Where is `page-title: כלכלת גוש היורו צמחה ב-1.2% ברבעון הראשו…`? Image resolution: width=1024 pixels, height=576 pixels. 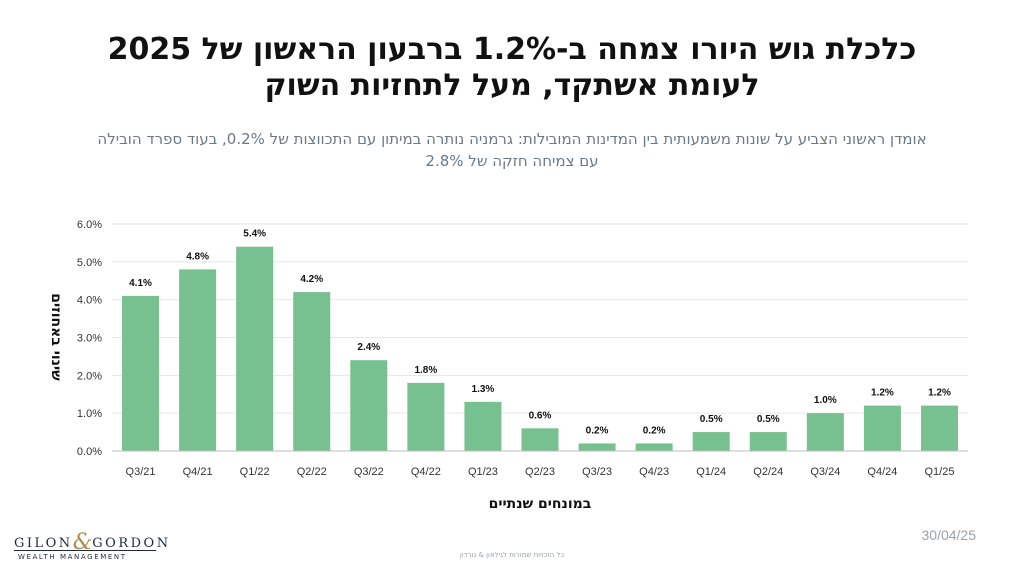 page-title: כלכלת גוש היורו צמחה ב-1.2% ברבעון הראשו… is located at coordinates (512, 68).